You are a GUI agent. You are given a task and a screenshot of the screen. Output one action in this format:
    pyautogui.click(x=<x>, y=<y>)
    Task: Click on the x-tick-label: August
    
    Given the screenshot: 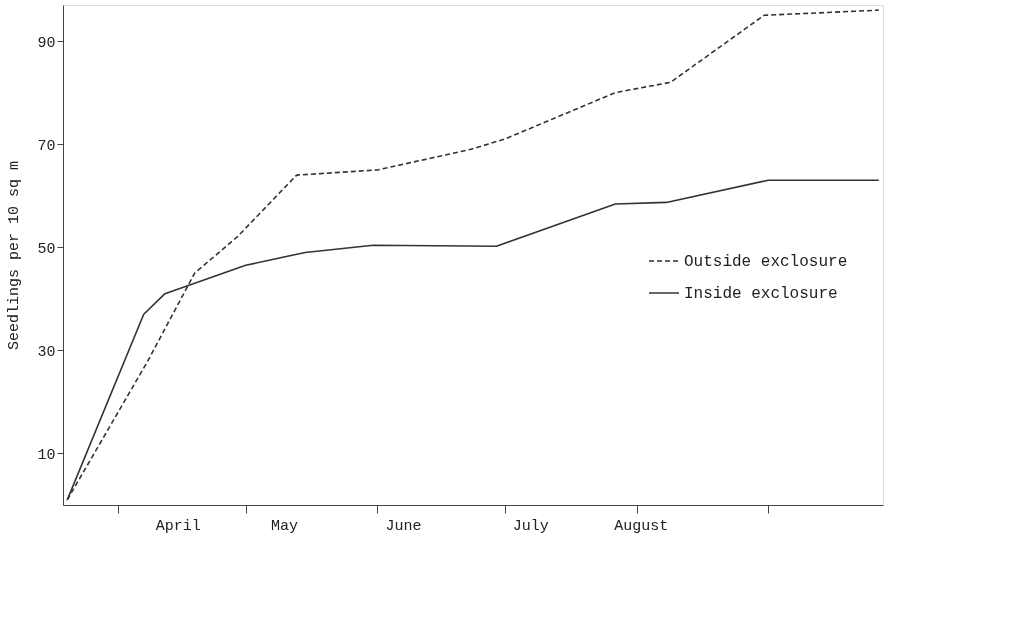 What is the action you would take?
    pyautogui.click(x=641, y=526)
    